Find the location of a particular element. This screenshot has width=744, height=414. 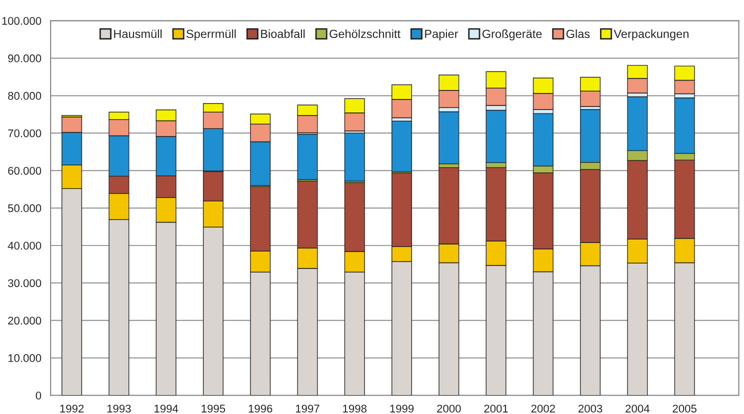

legend-label: Großgeräte is located at coordinates (512, 34).